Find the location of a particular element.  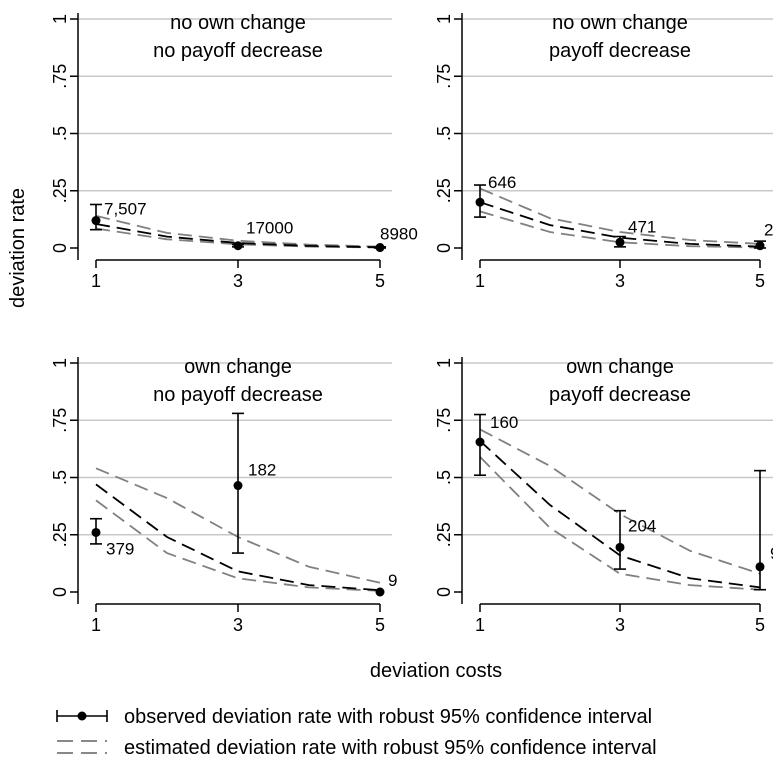

observation-count-label: 204 is located at coordinates (642, 525).